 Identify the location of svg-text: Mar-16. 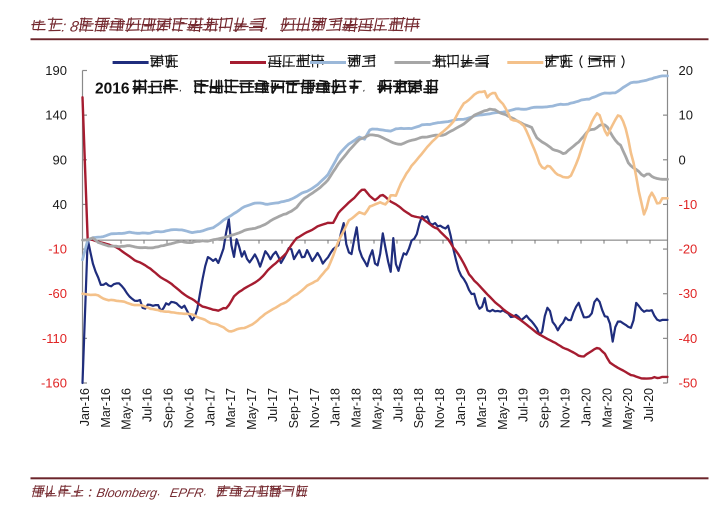
(106, 408).